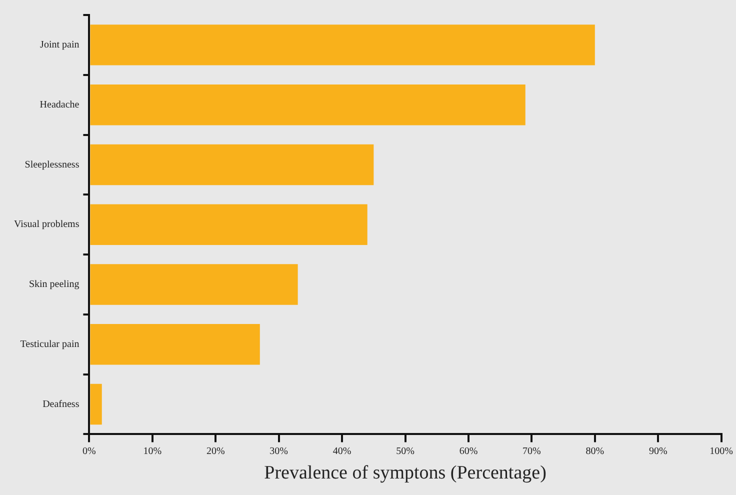 This screenshot has height=495, width=736. Describe the element at coordinates (531, 451) in the screenshot. I see `x-tick-label: 70%` at that location.